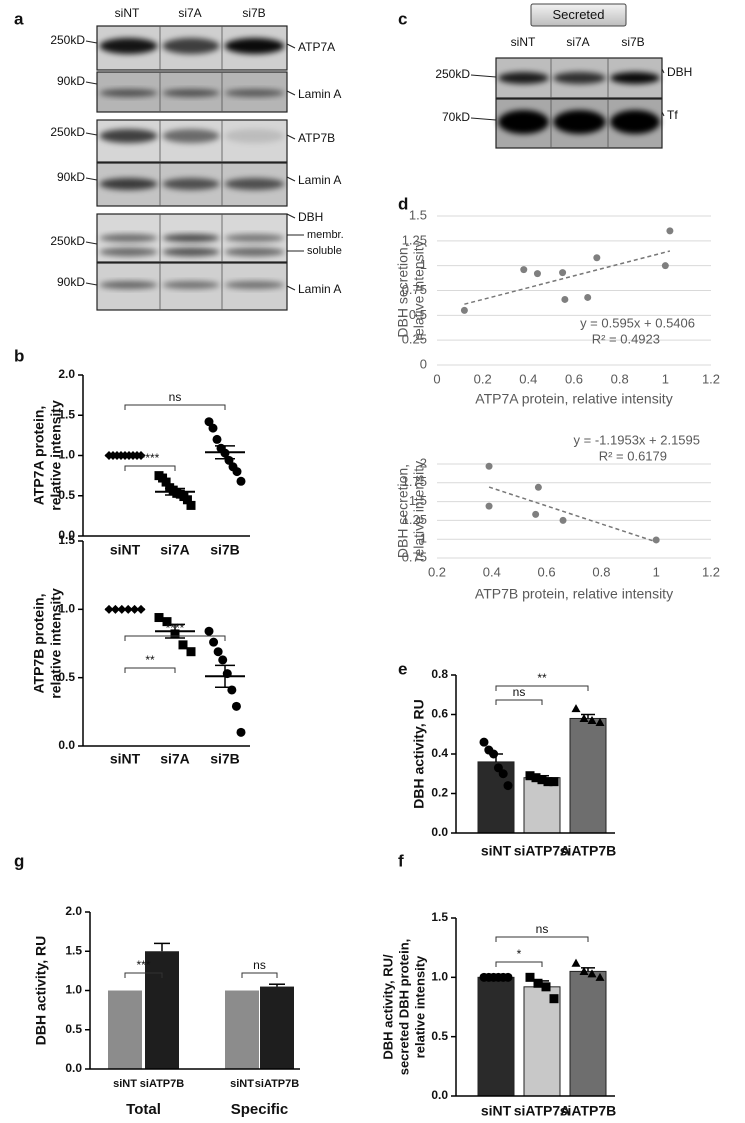 Image resolution: width=745 pixels, height=1123 pixels. Describe the element at coordinates (437, 571) in the screenshot. I see `x-tick-label: 0.2` at that location.